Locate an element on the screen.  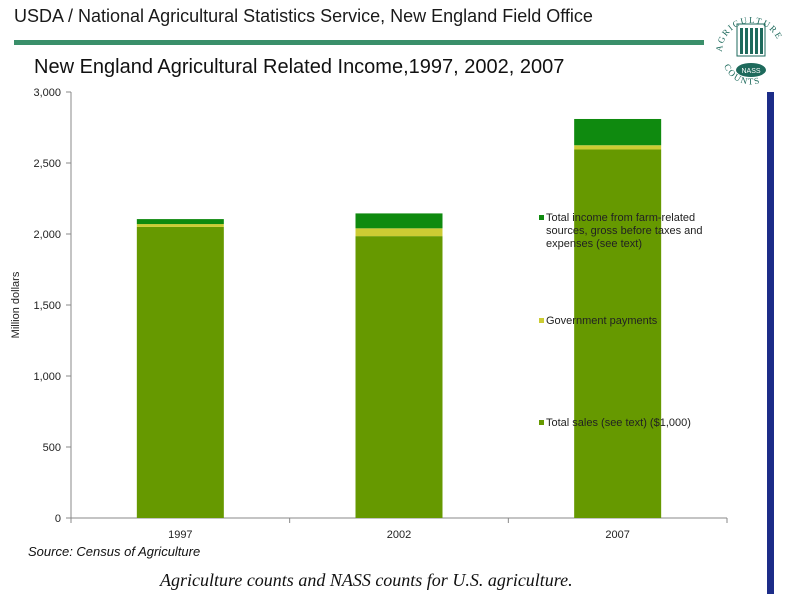
x-tick-label: 1997 is located at coordinates (180, 535).